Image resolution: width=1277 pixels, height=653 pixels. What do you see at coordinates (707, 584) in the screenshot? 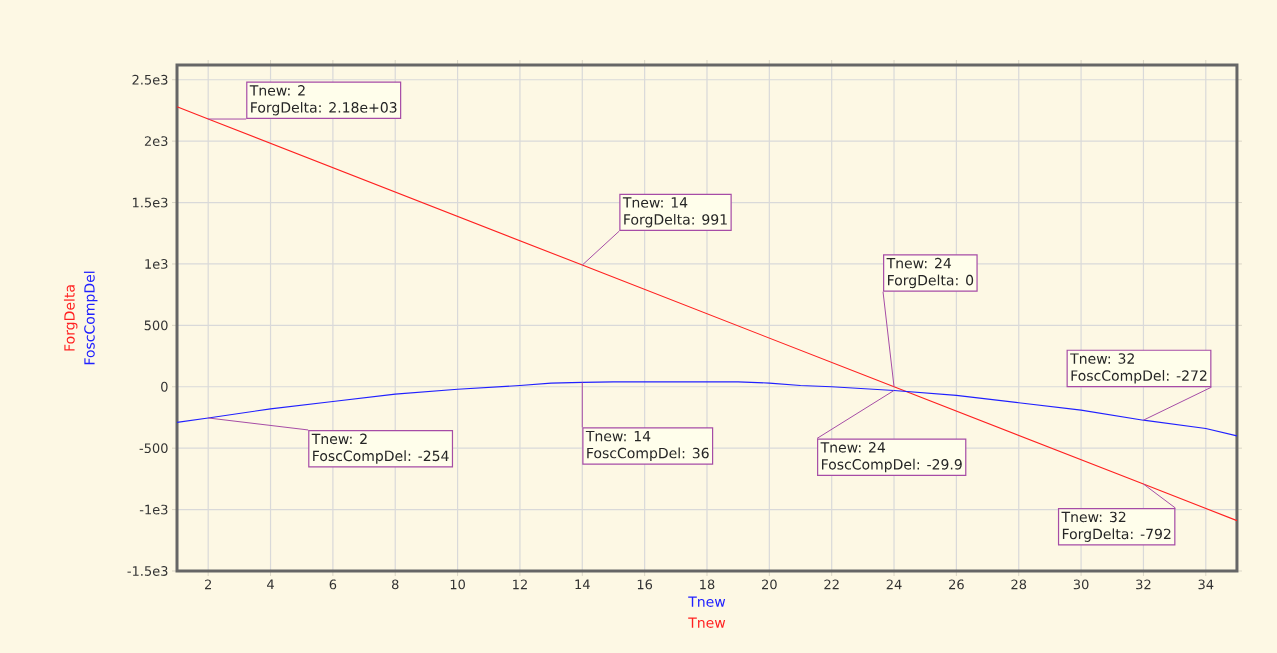
I see `x-tick-label: 18` at bounding box center [707, 584].